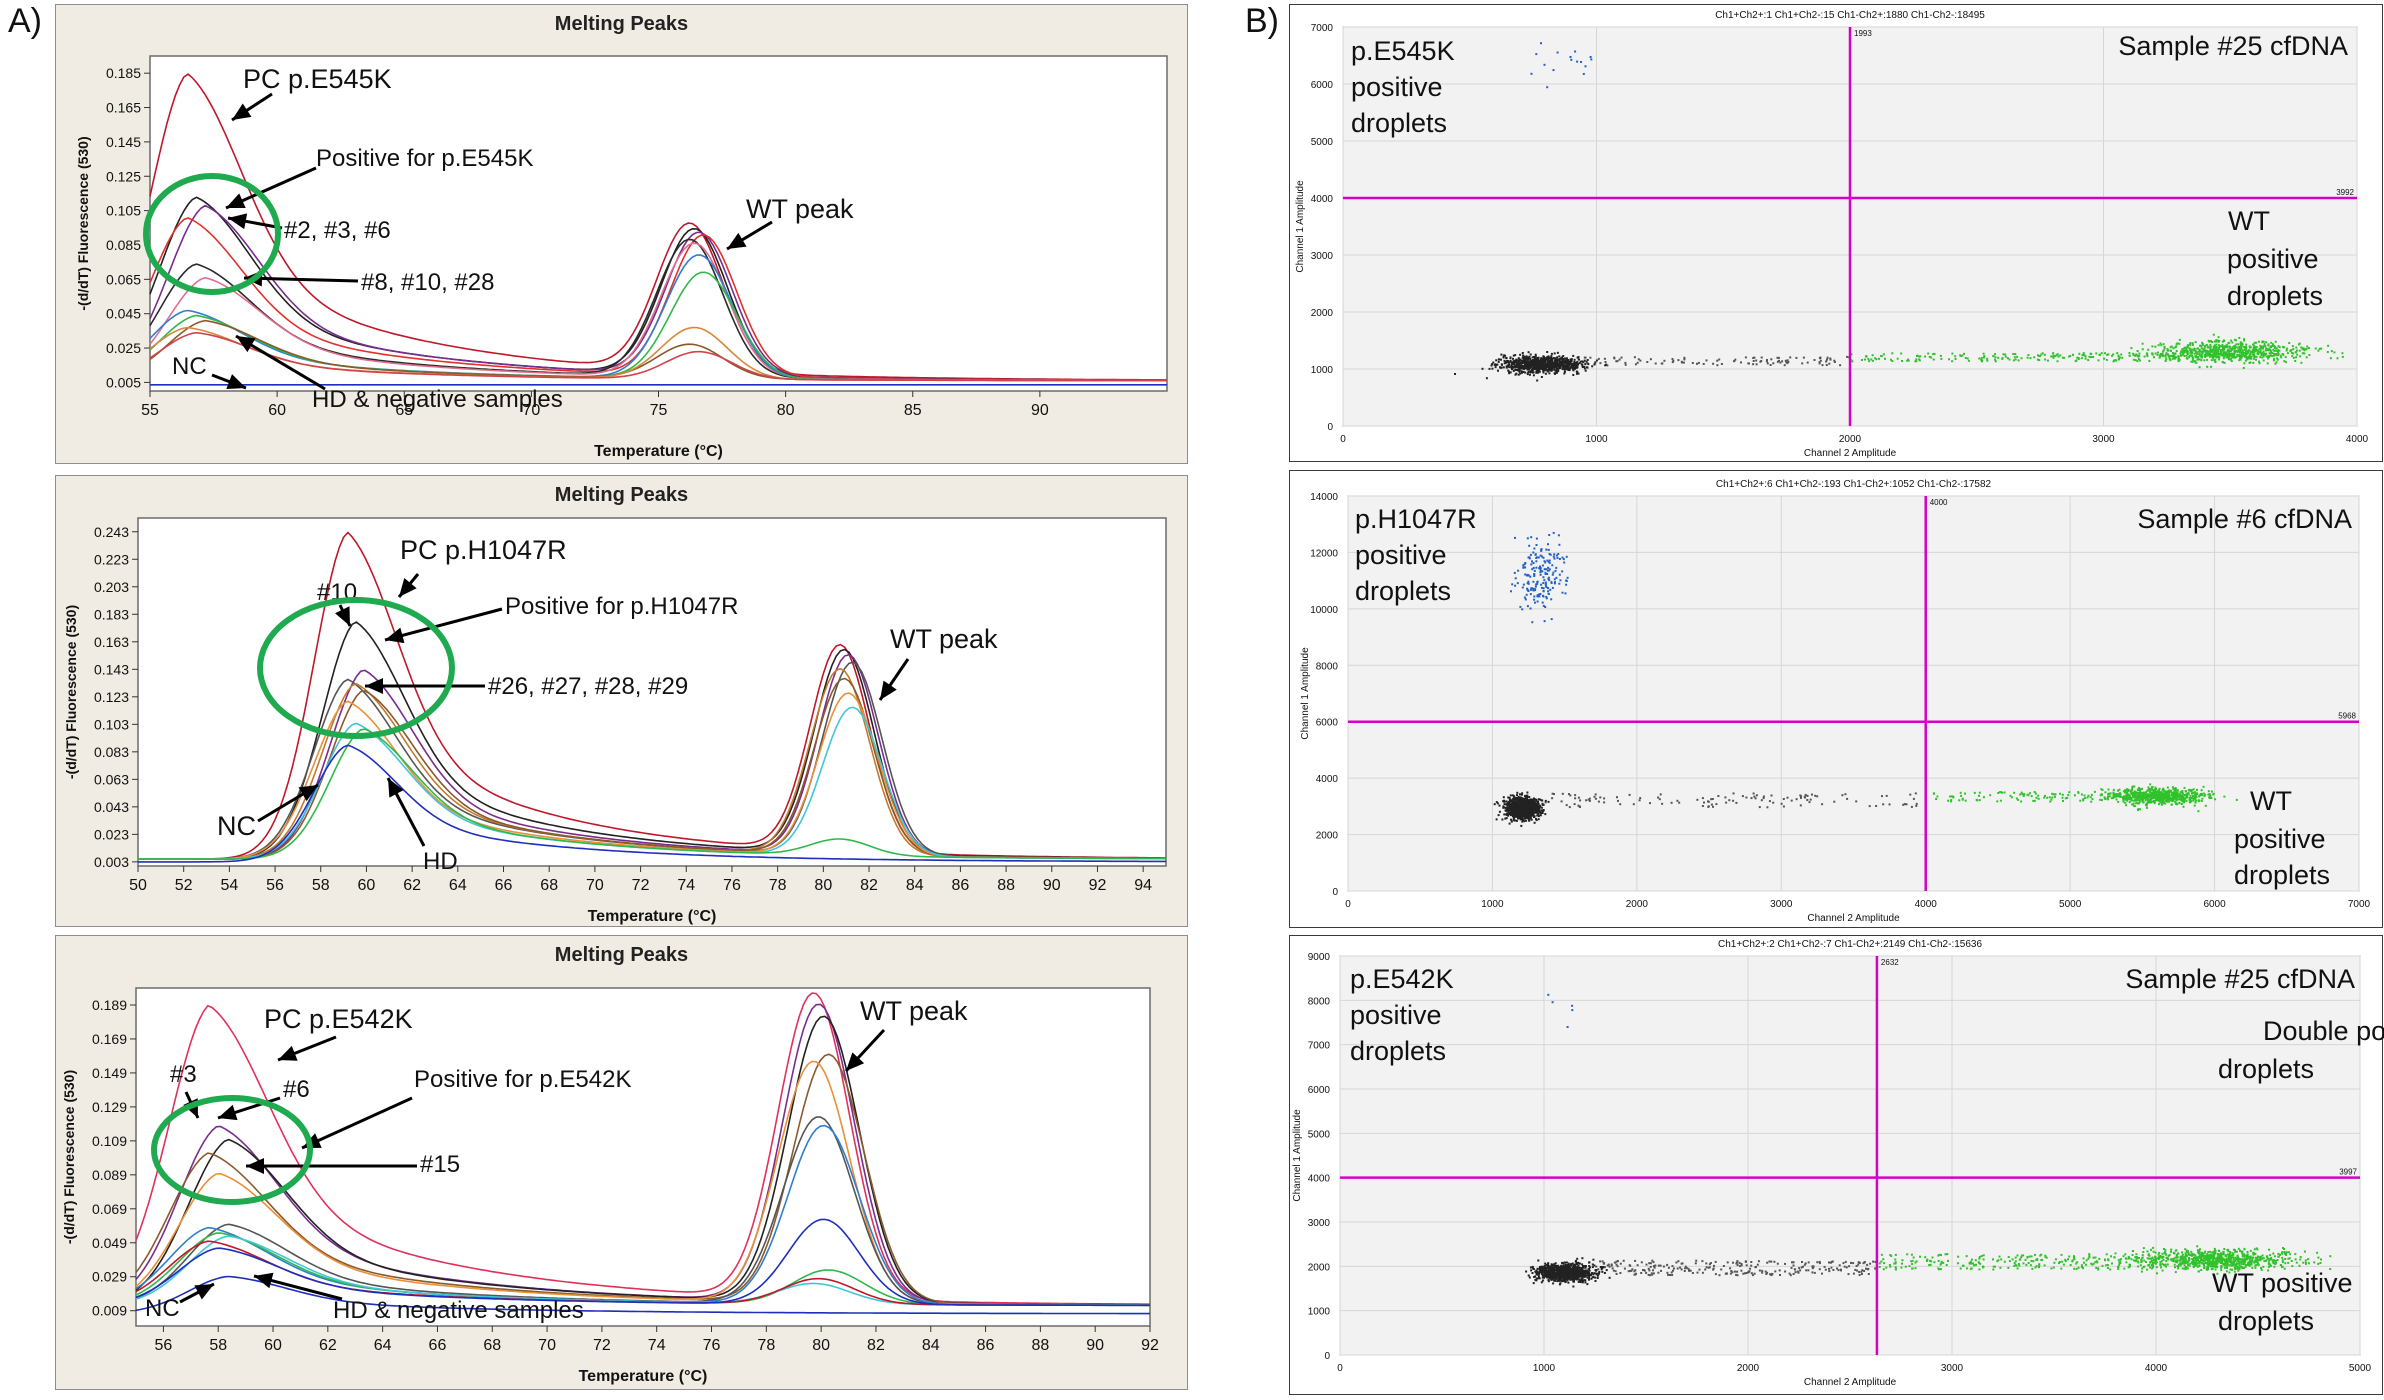 This screenshot has height=1400, width=2384. What do you see at coordinates (111, 614) in the screenshot?
I see `y-tick-label: 0.183` at bounding box center [111, 614].